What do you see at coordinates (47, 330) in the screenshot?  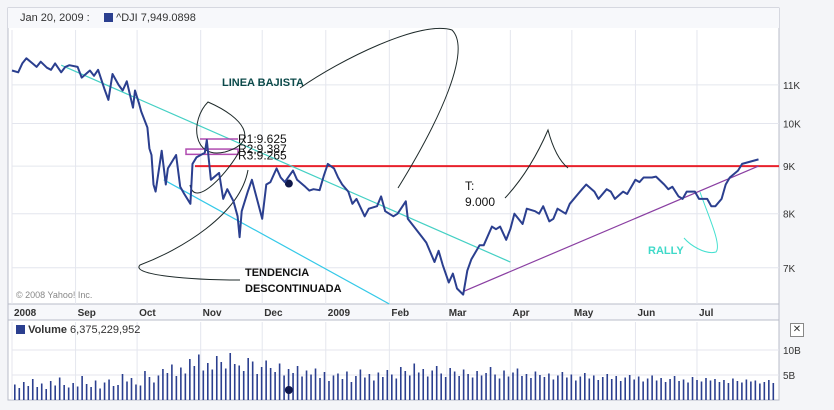 I see `volume-label: Volume` at bounding box center [47, 330].